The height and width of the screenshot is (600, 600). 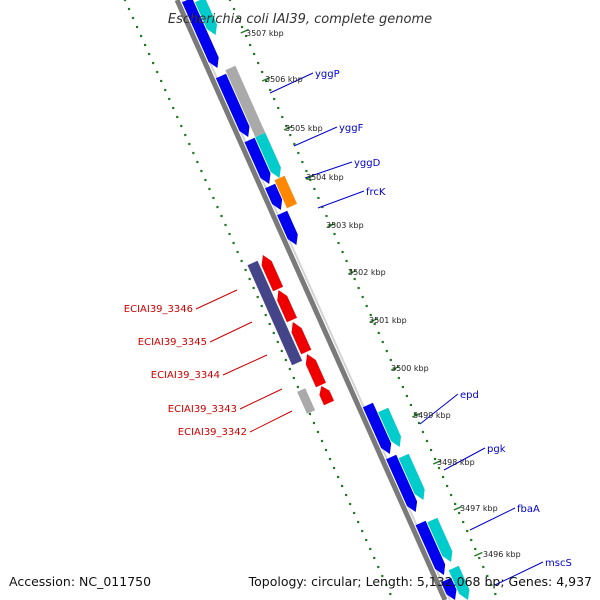 What do you see at coordinates (212, 432) in the screenshot?
I see `gene-label-reverse: ECIAI39_3342` at bounding box center [212, 432].